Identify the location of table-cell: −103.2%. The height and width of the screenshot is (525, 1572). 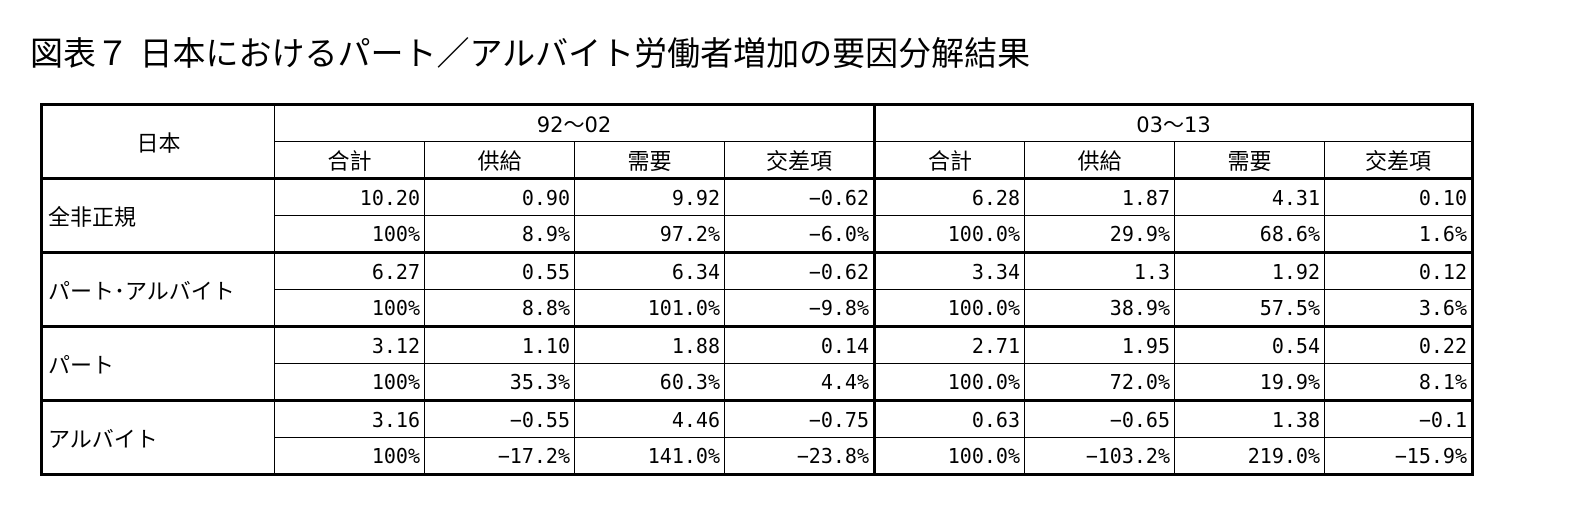
(1099, 456).